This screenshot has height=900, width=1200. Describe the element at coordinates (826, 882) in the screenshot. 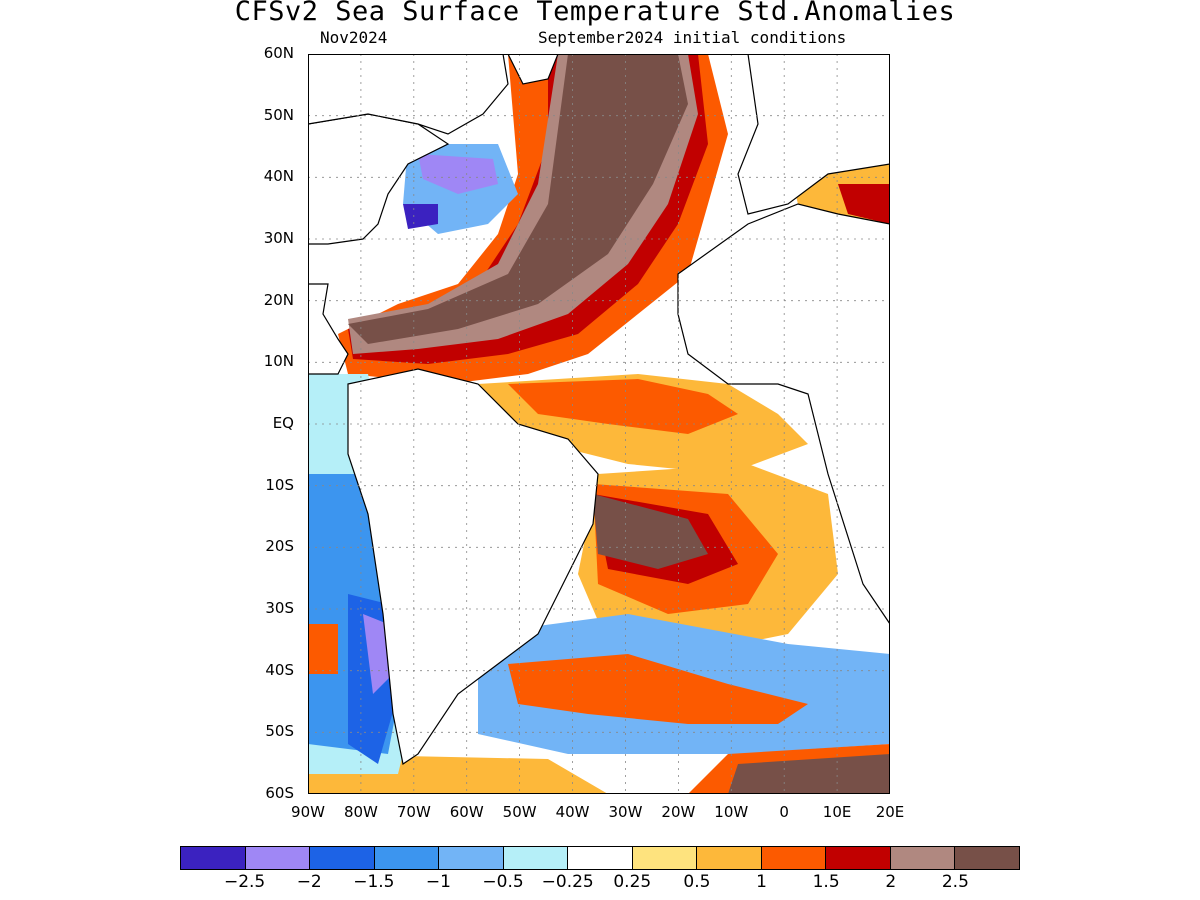

I see `colorbar-tick-label: 1.5` at that location.